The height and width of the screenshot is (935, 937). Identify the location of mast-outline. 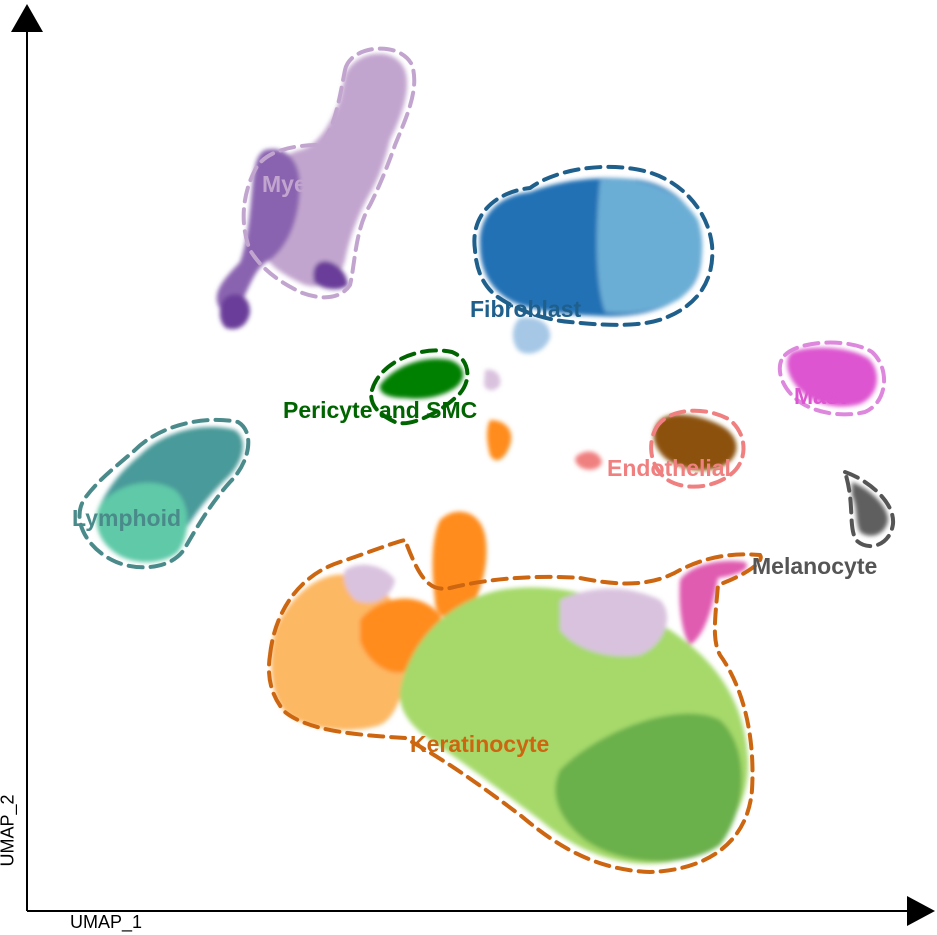
(831, 378).